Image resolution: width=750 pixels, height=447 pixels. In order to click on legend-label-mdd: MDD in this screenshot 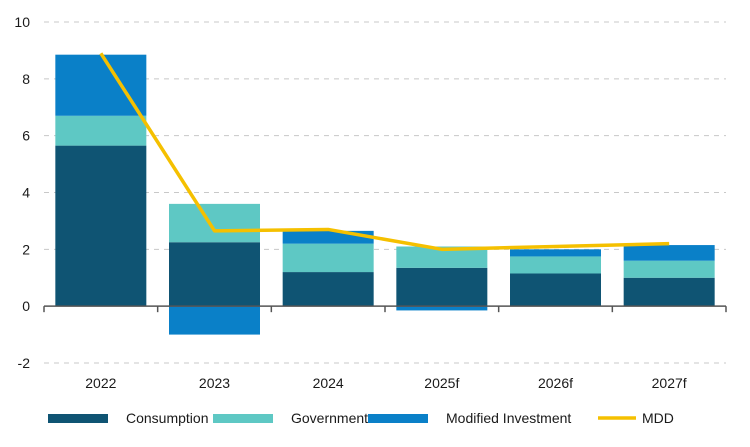, I will do `click(658, 418)`.